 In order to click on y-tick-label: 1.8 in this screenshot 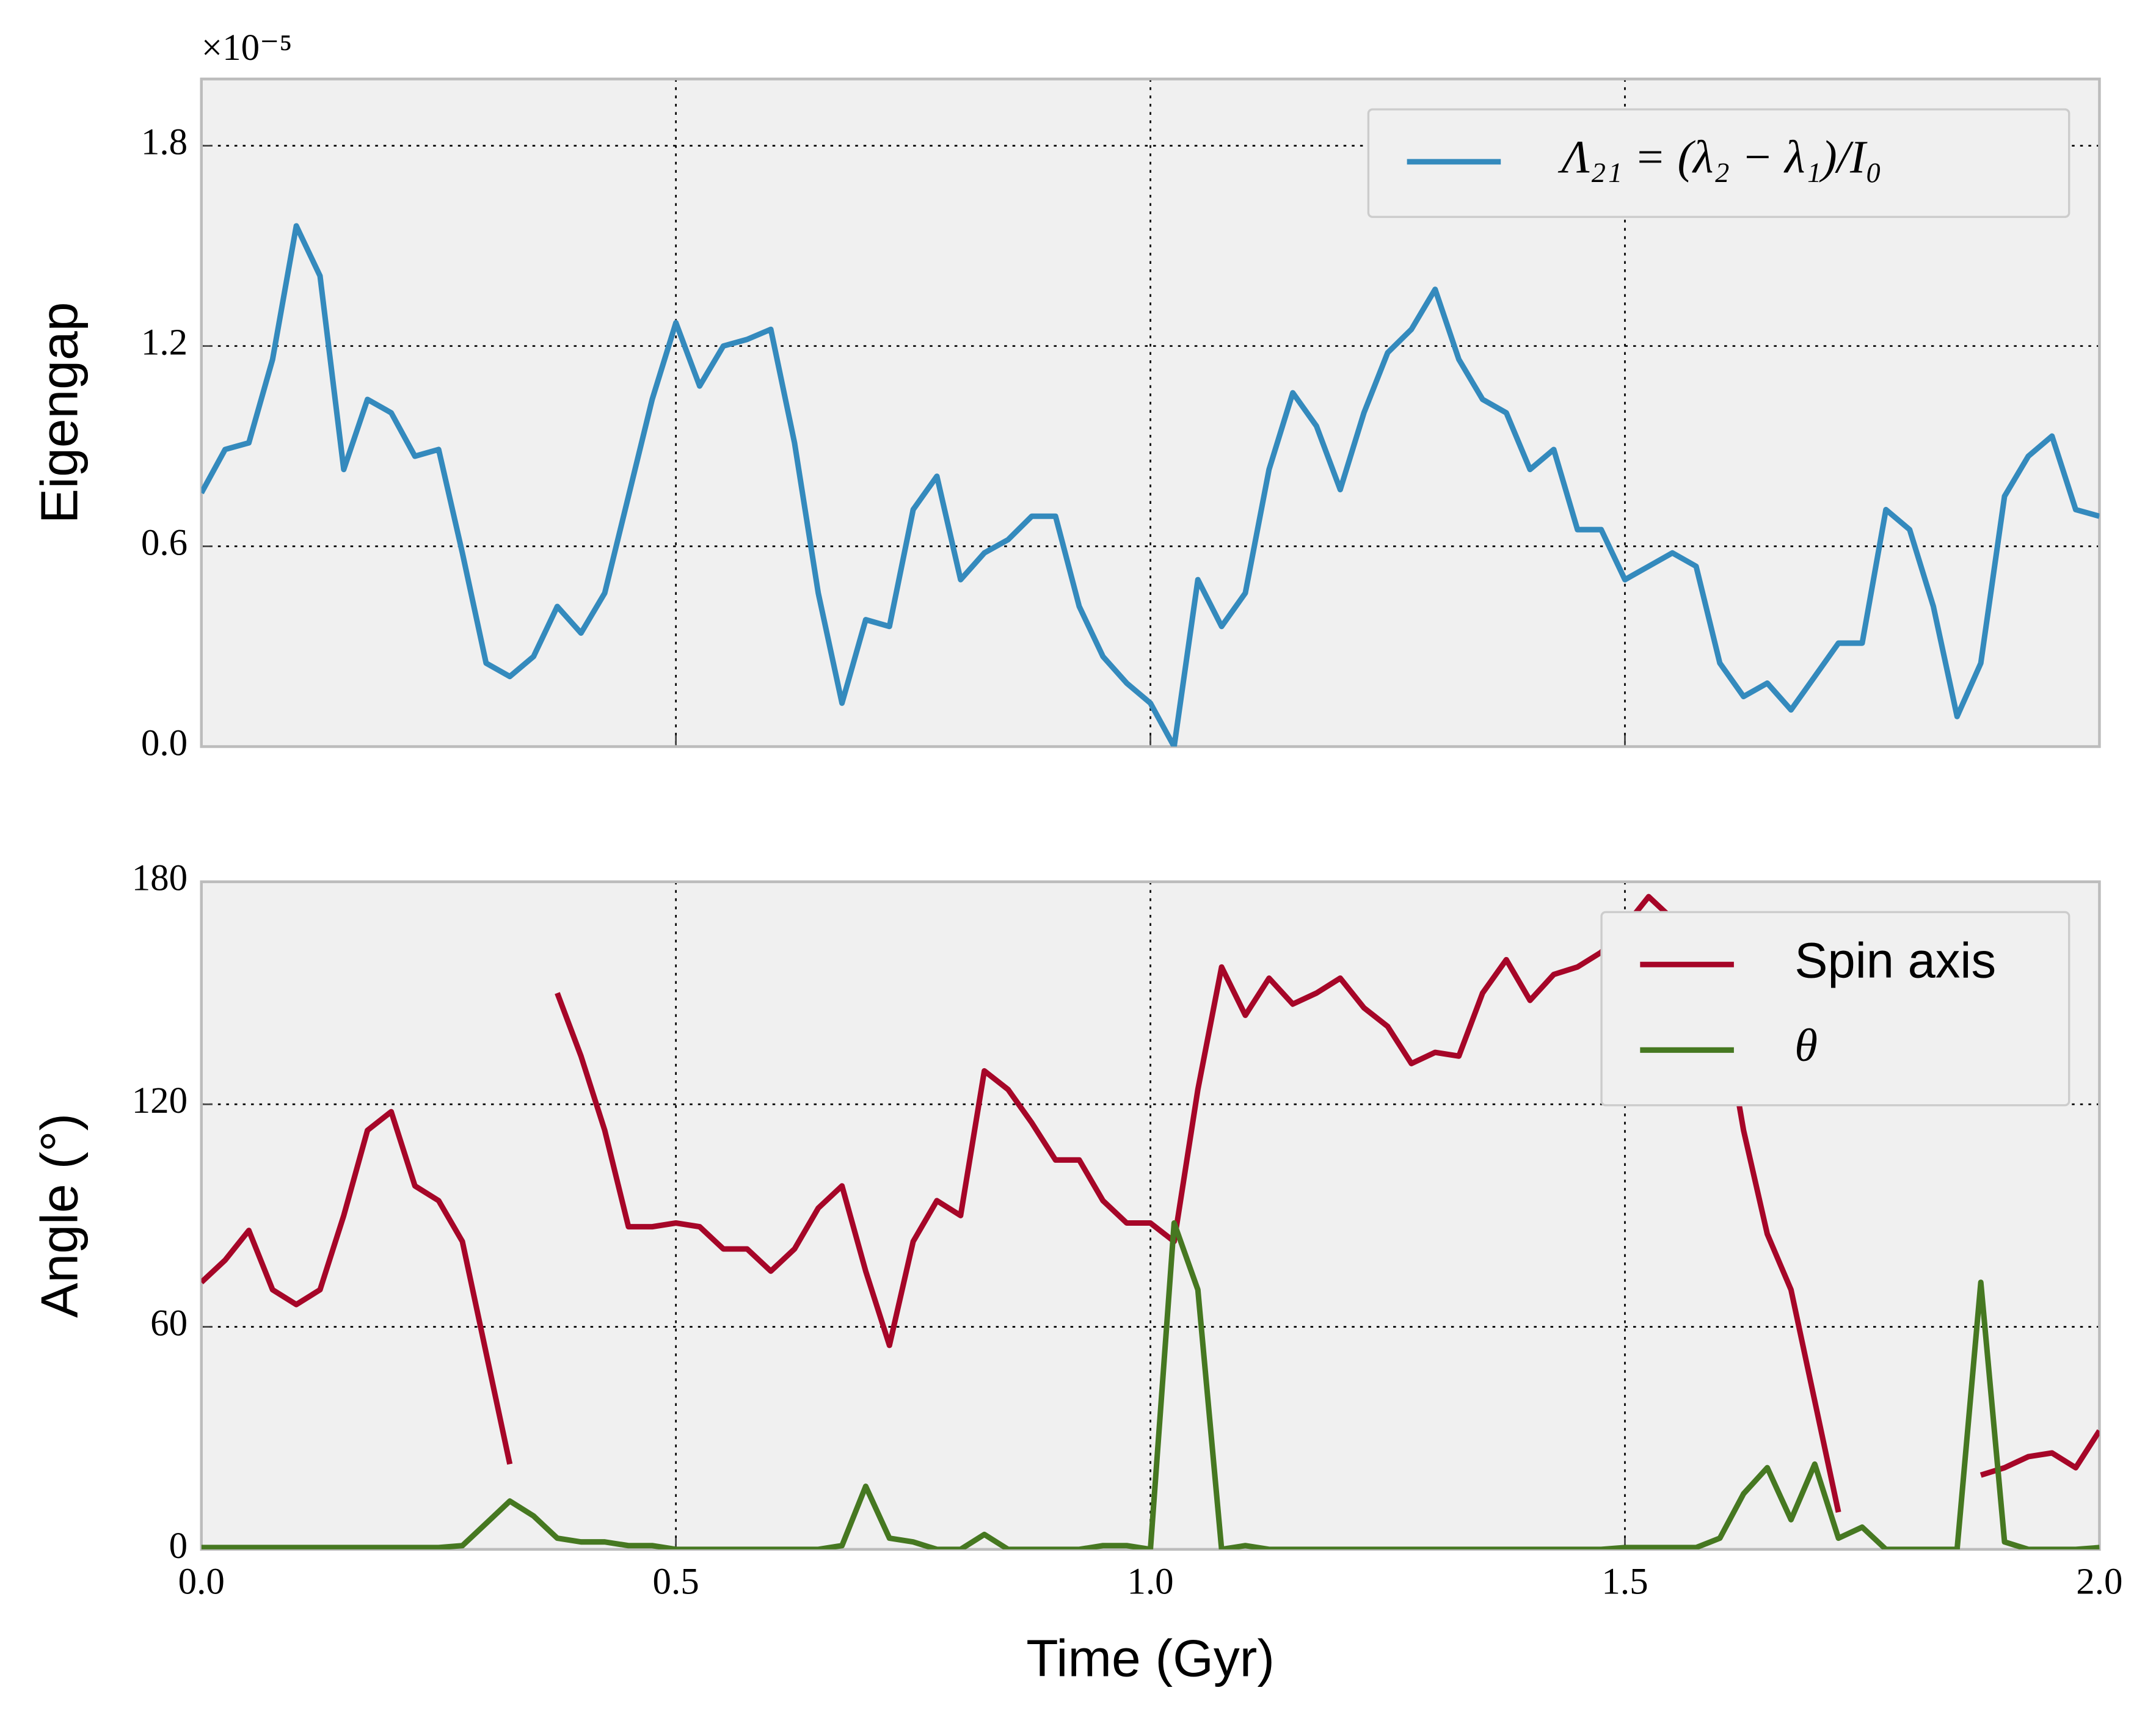, I will do `click(164, 142)`.